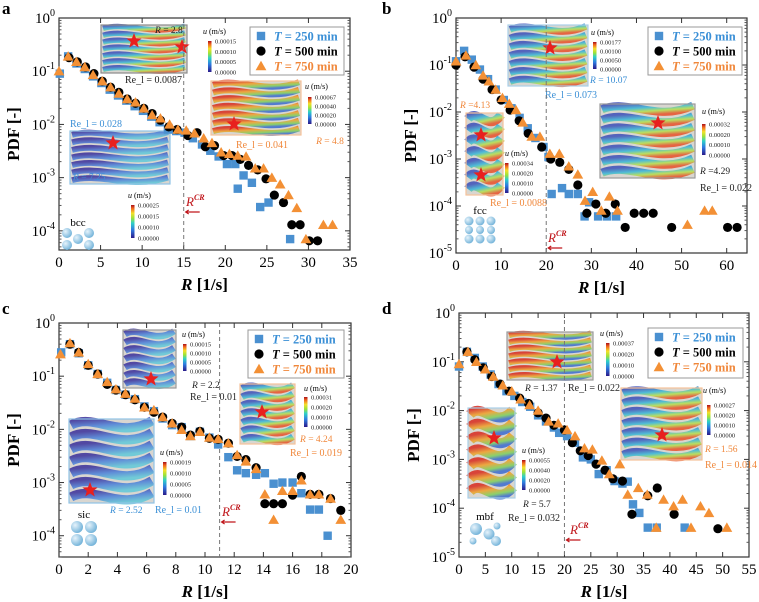 The width and height of the screenshot is (759, 602). What do you see at coordinates (387, 308) in the screenshot?
I see `panel-label: d` at bounding box center [387, 308].